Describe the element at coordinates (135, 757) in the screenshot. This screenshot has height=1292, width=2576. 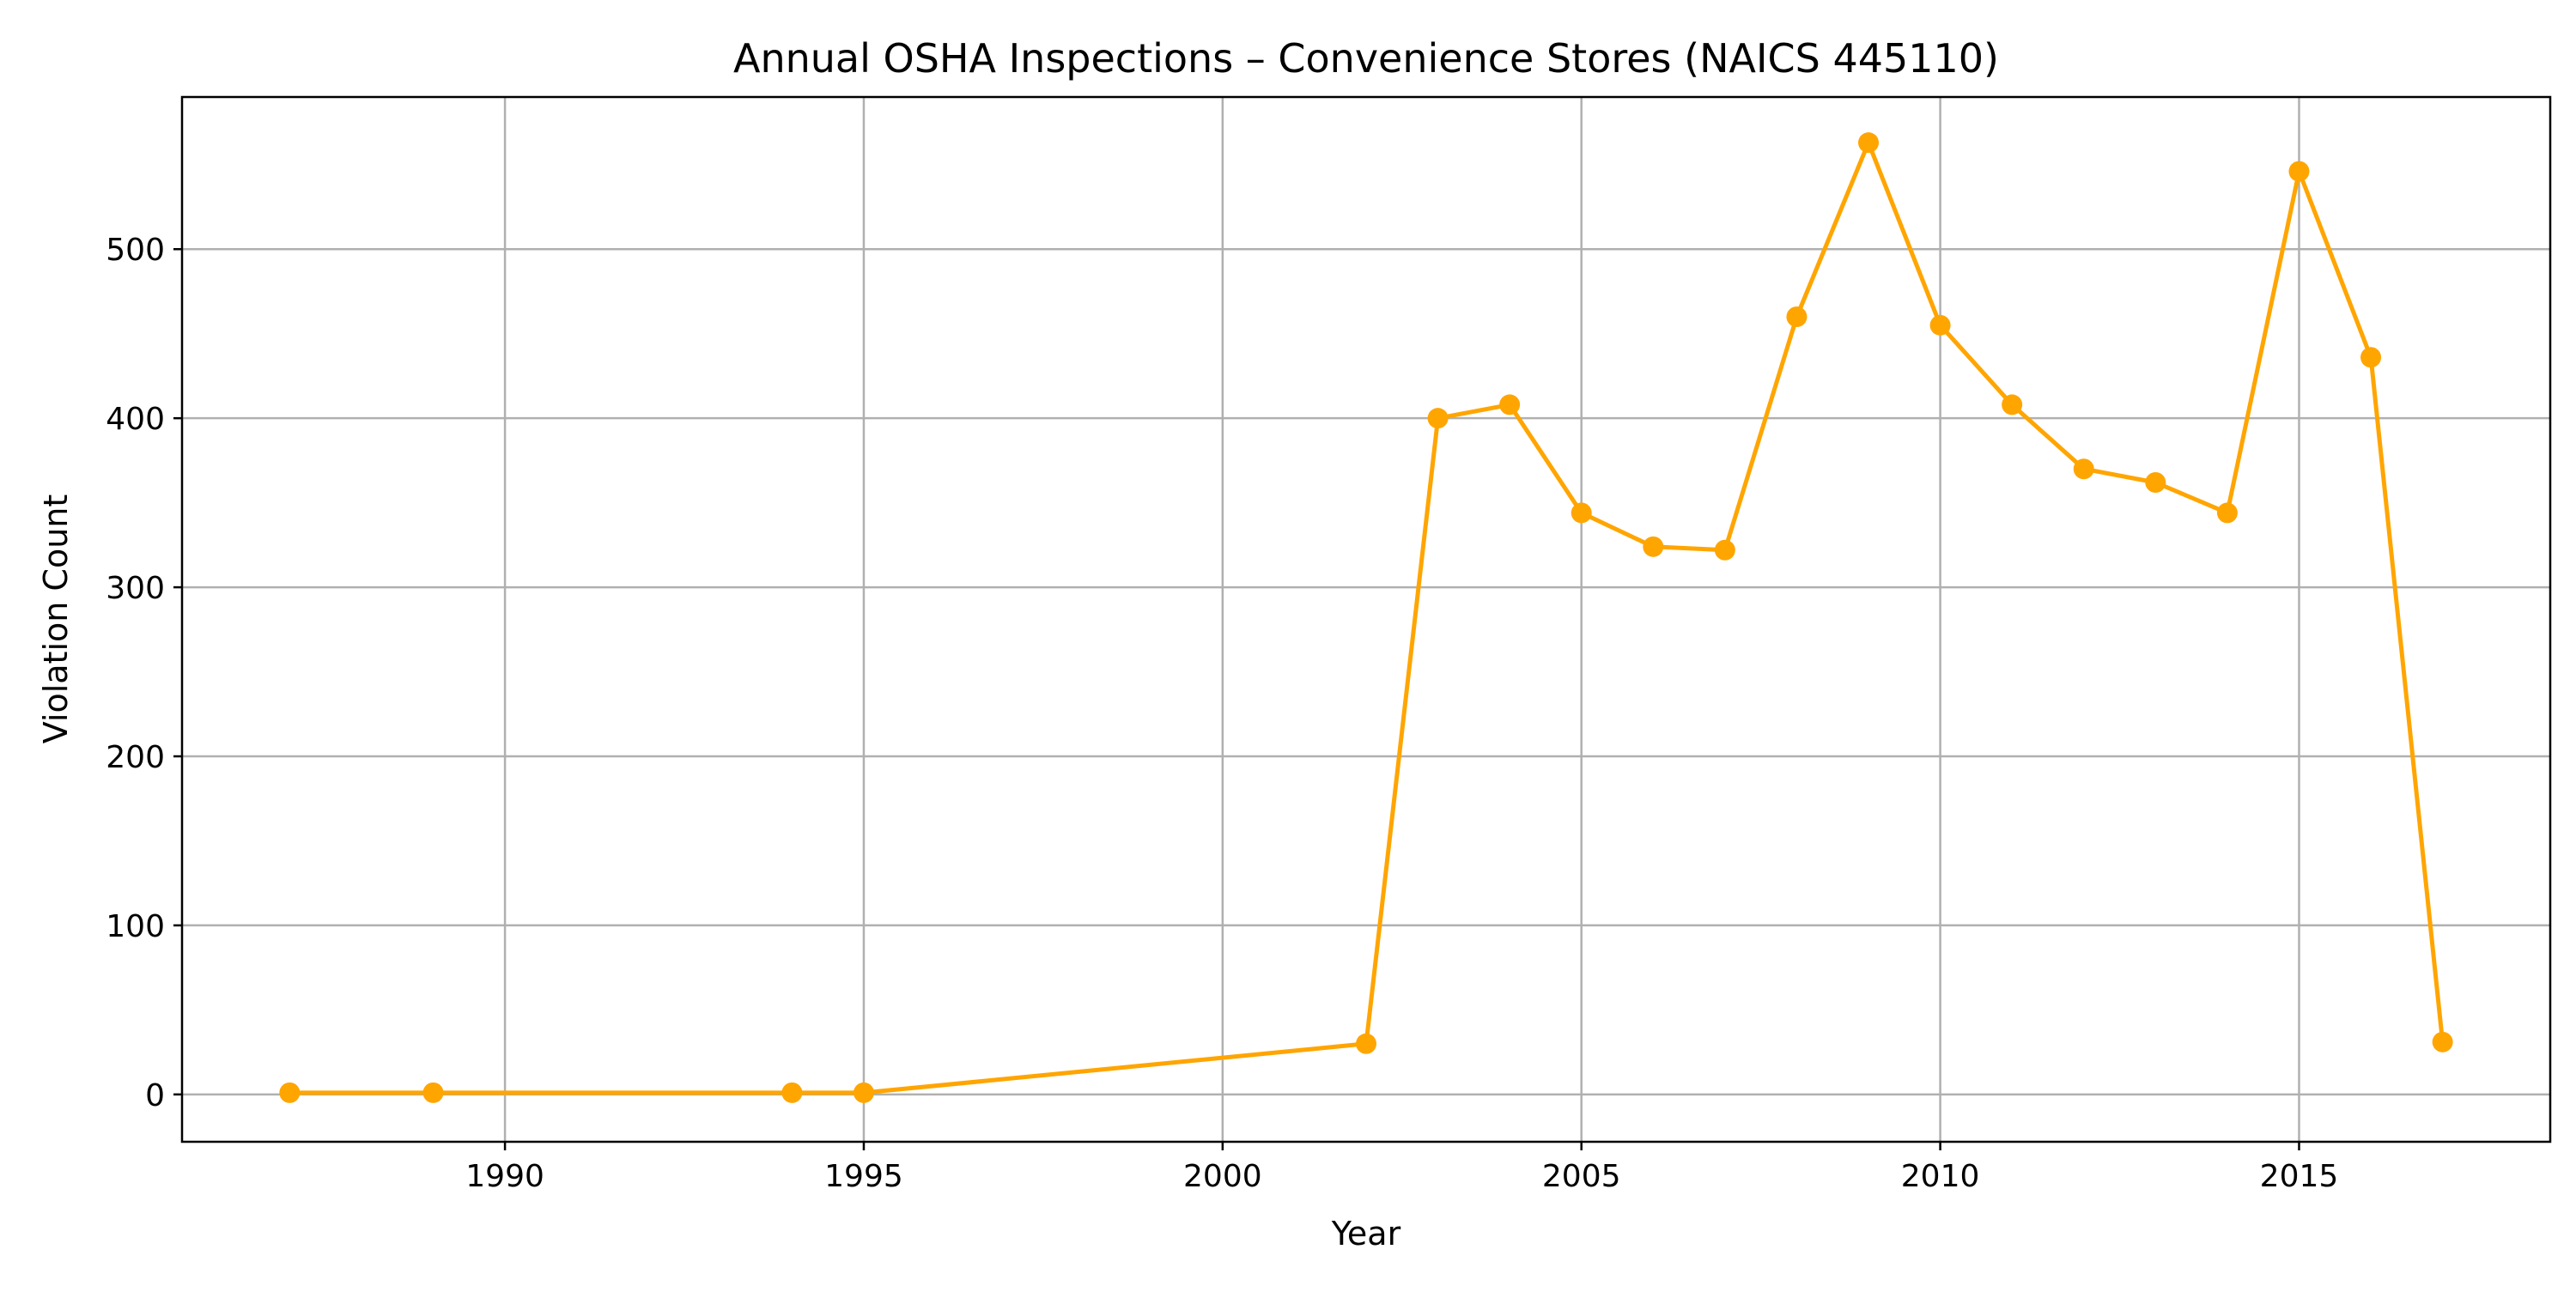
I see `y-tick-label: 200` at that location.